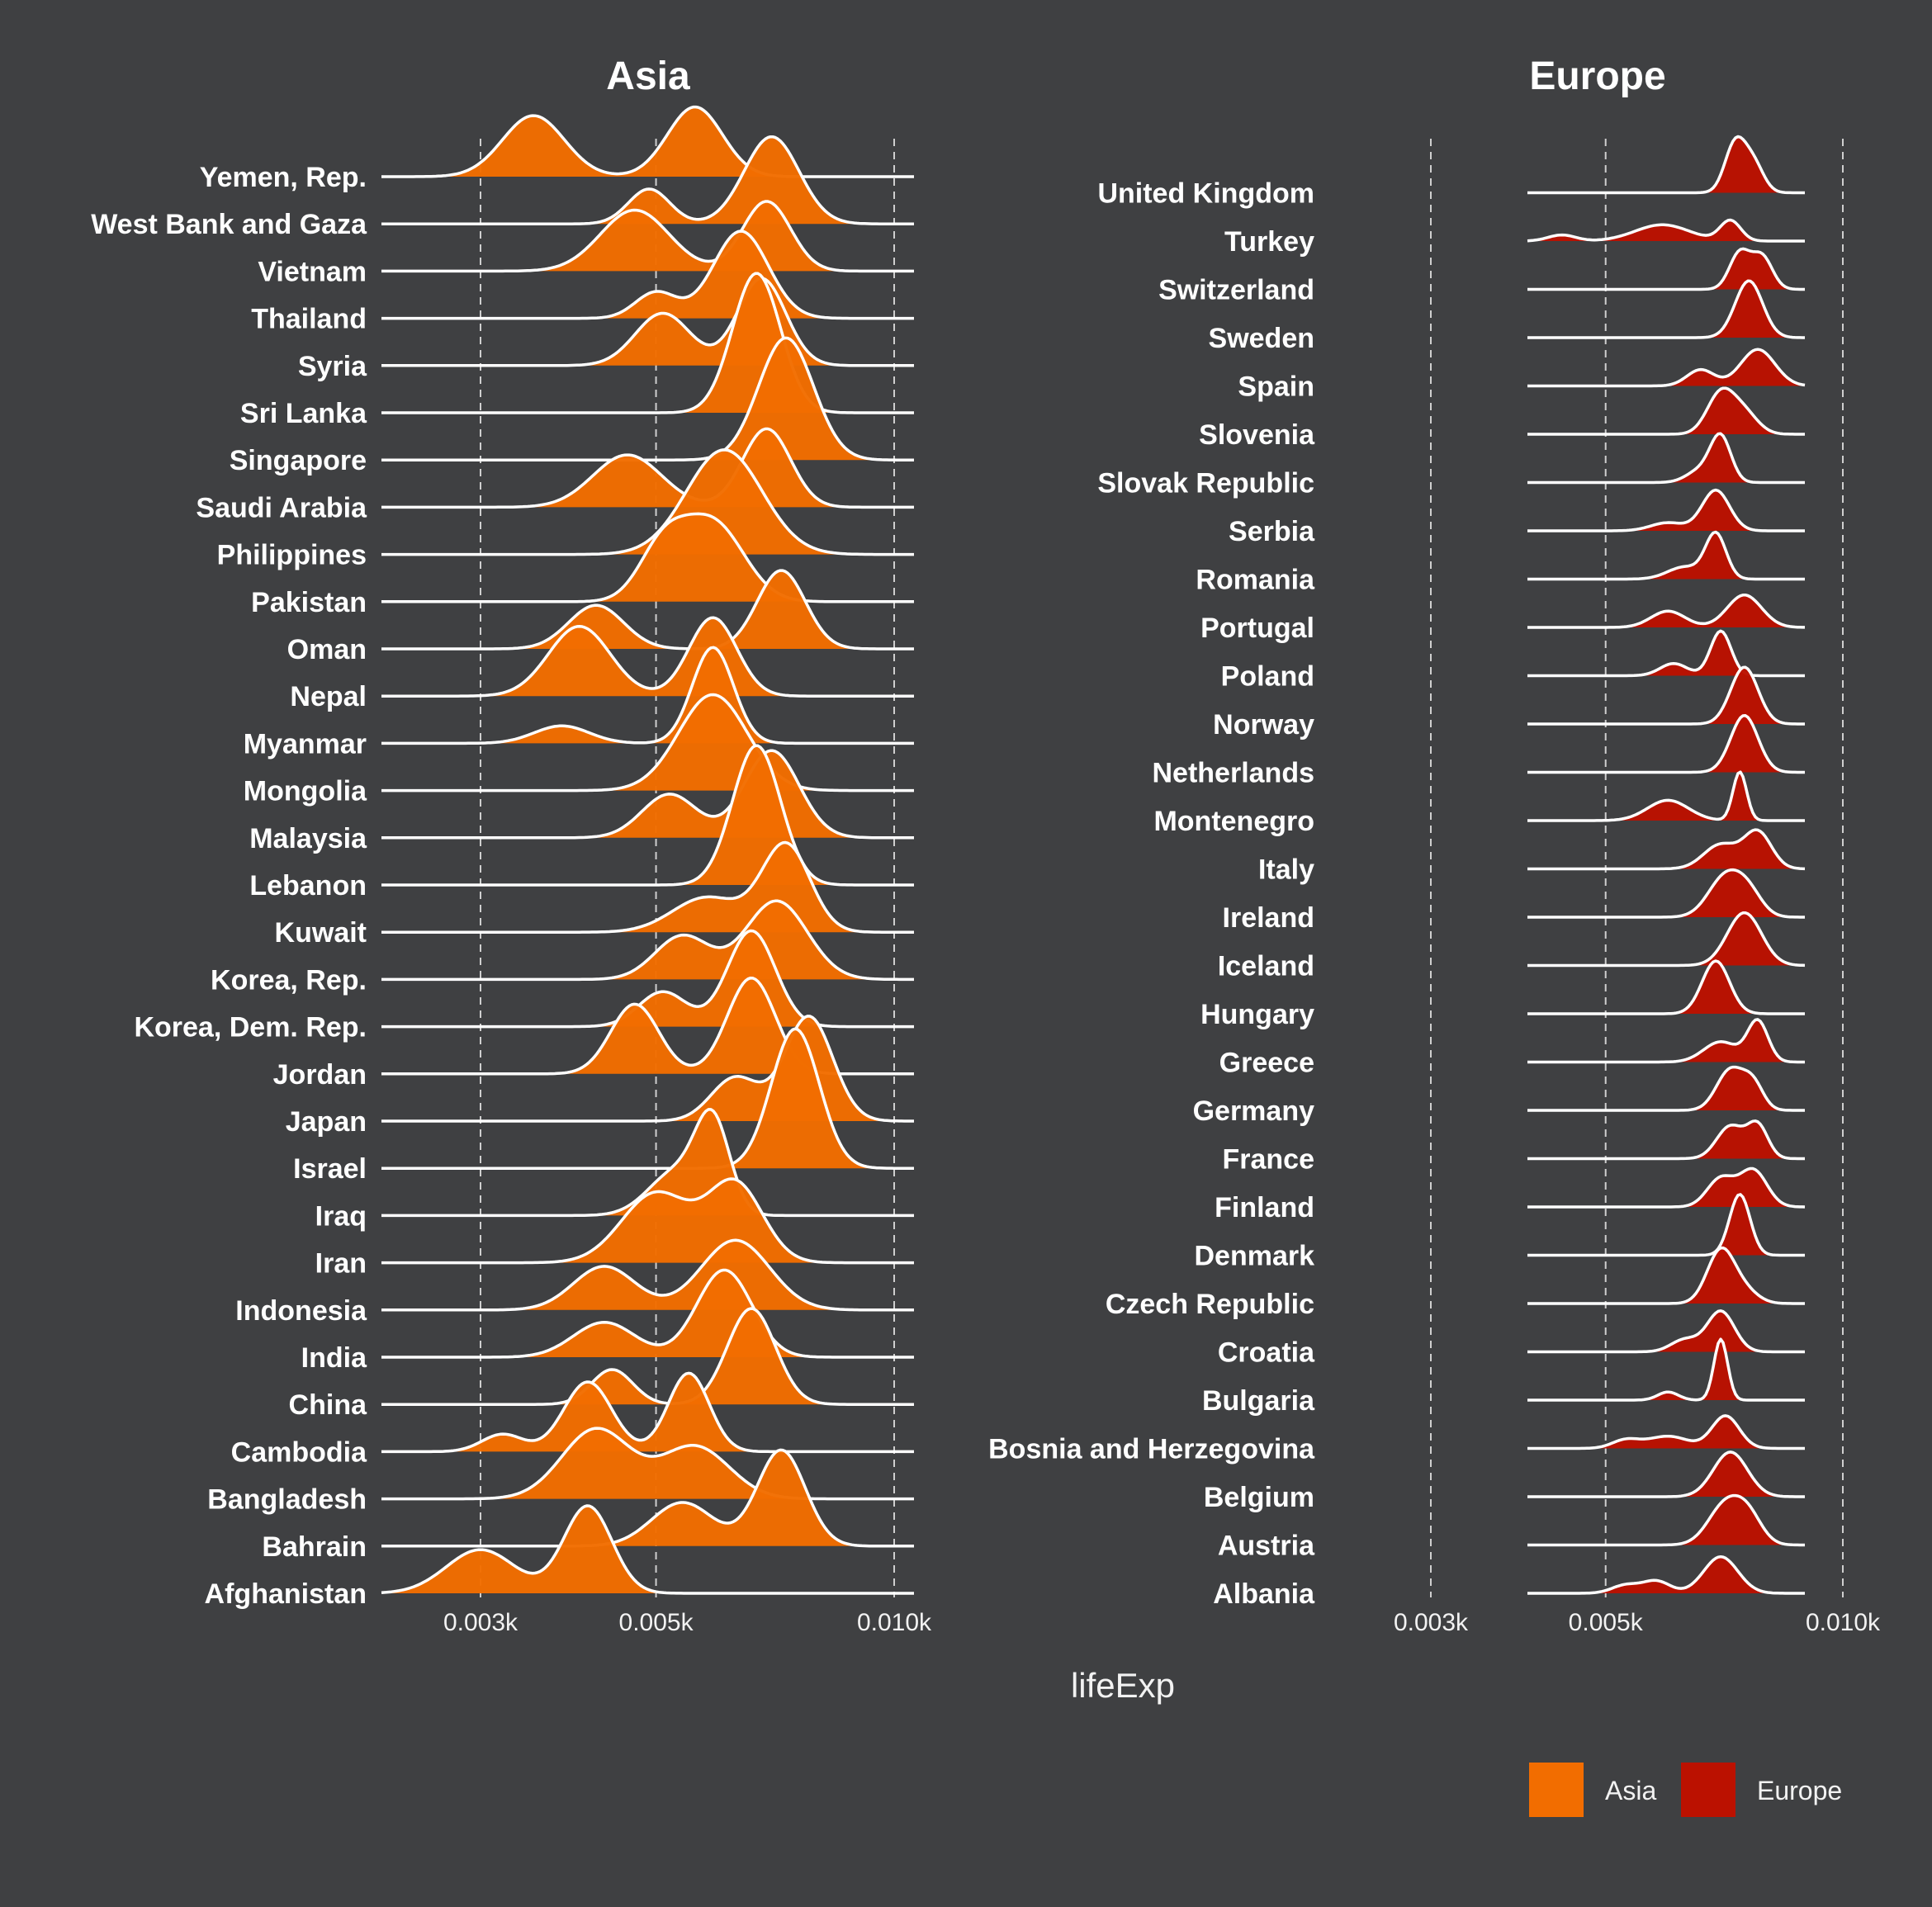  Describe the element at coordinates (1255, 580) in the screenshot. I see `row-label: Romania` at that location.